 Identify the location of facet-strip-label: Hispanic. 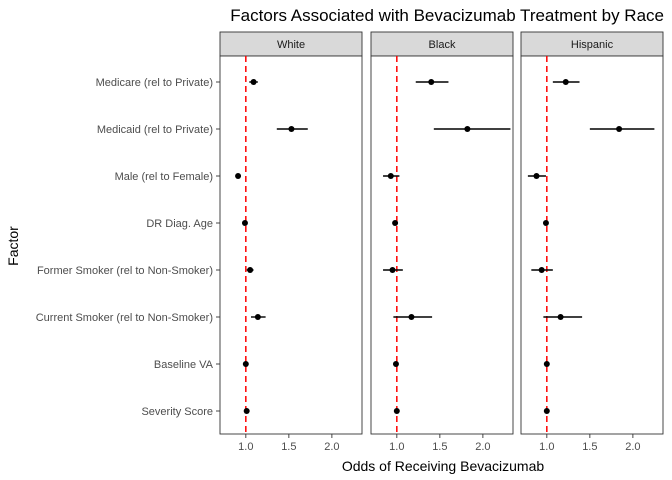
(592, 45).